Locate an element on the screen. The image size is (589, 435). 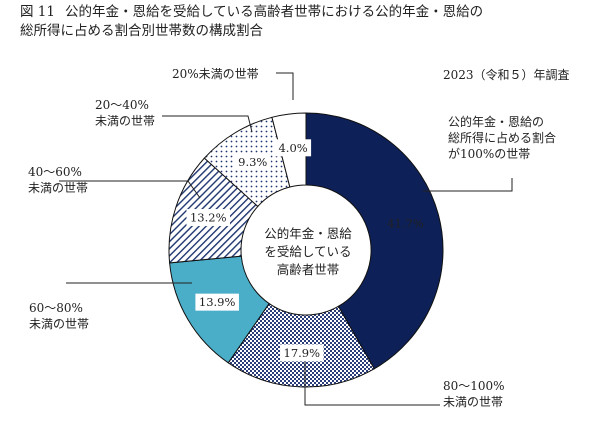
value-label-text-0: 41.7% is located at coordinates (405, 223).